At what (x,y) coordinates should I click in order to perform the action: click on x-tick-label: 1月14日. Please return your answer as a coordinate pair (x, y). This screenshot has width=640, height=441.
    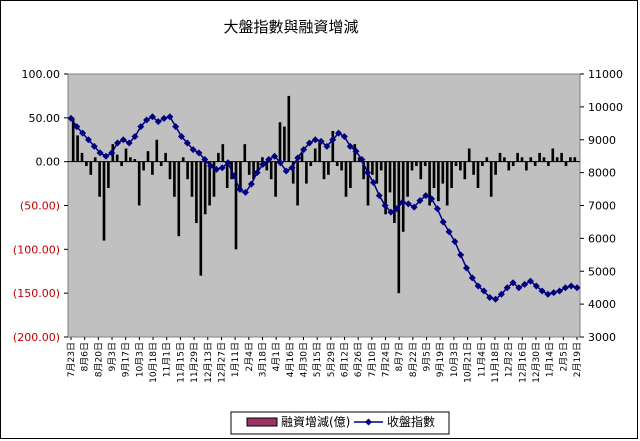
    Looking at the image, I should click on (550, 359).